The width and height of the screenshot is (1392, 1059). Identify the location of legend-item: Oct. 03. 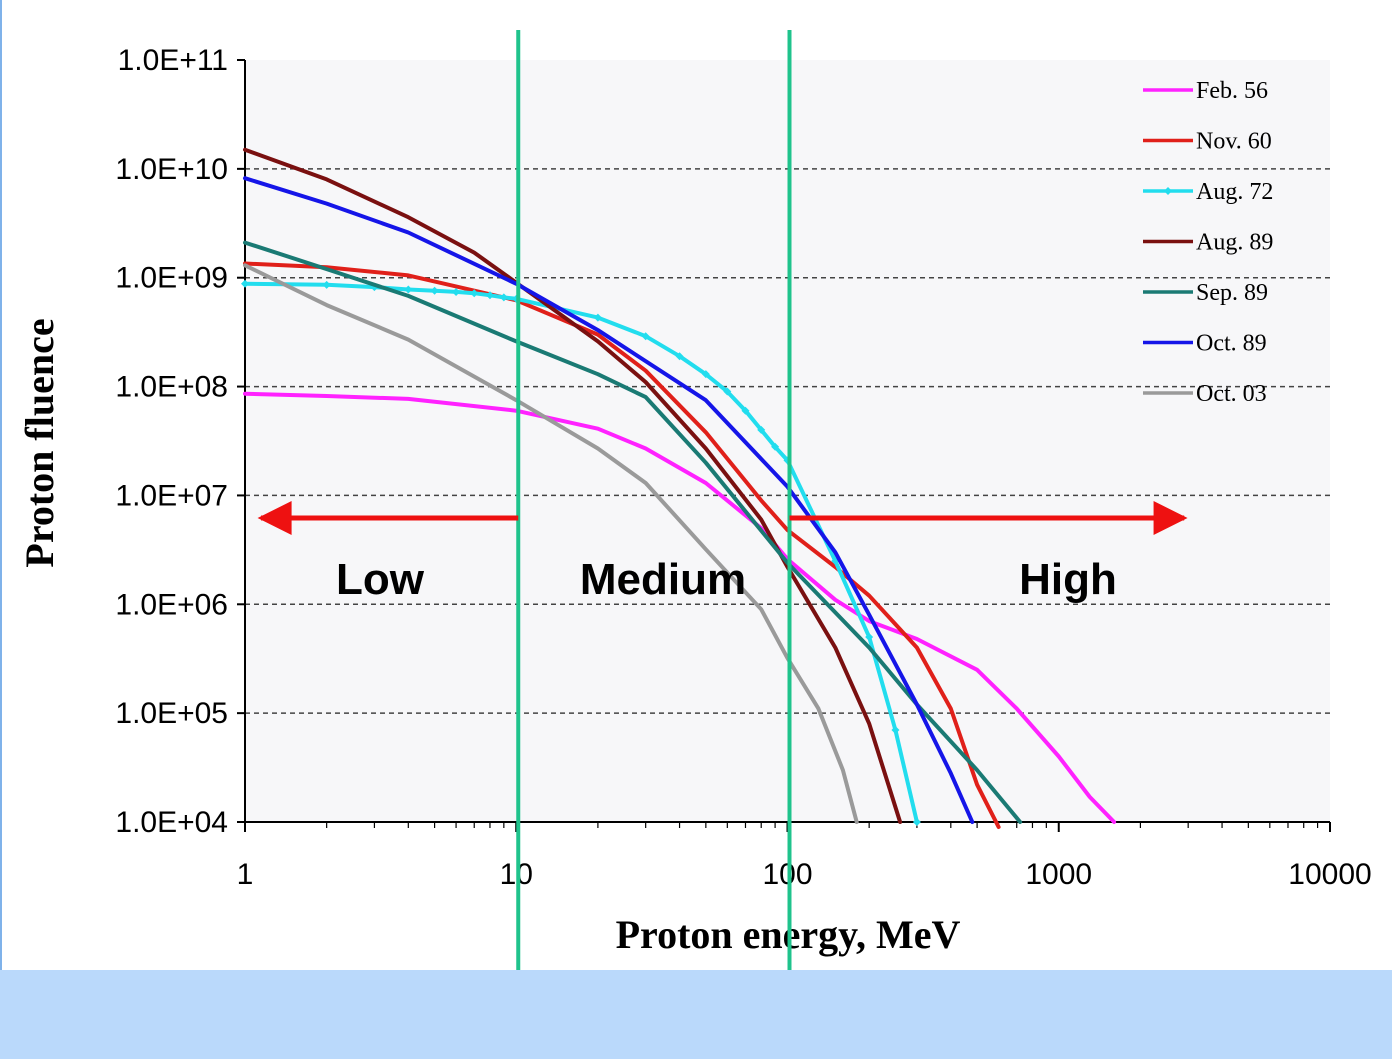
(1205, 394).